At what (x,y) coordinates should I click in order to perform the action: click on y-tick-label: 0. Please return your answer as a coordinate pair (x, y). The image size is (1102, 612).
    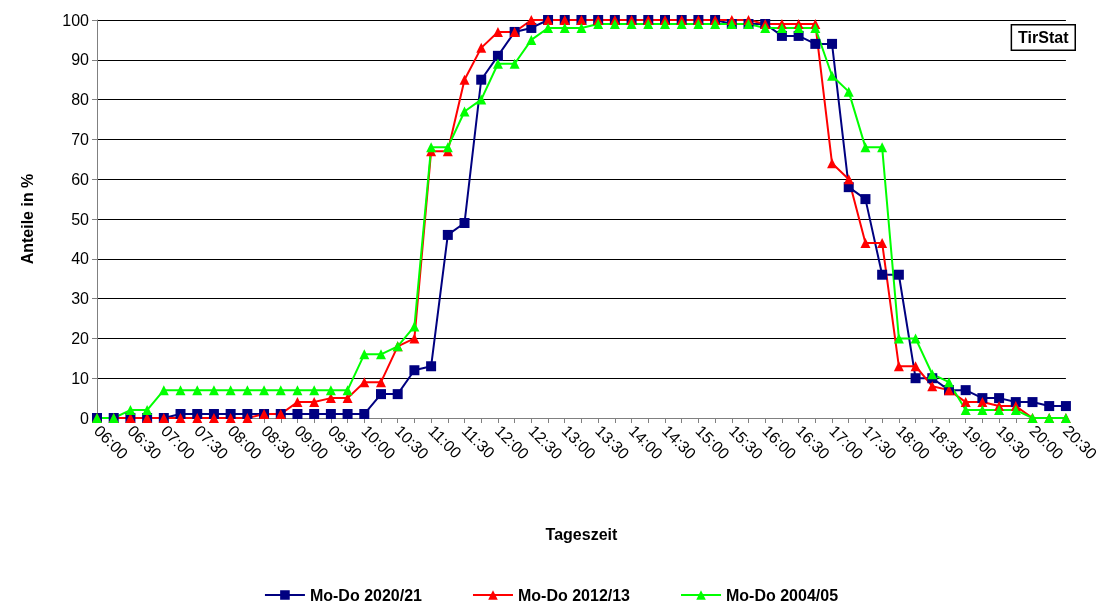
    Looking at the image, I should click on (85, 418).